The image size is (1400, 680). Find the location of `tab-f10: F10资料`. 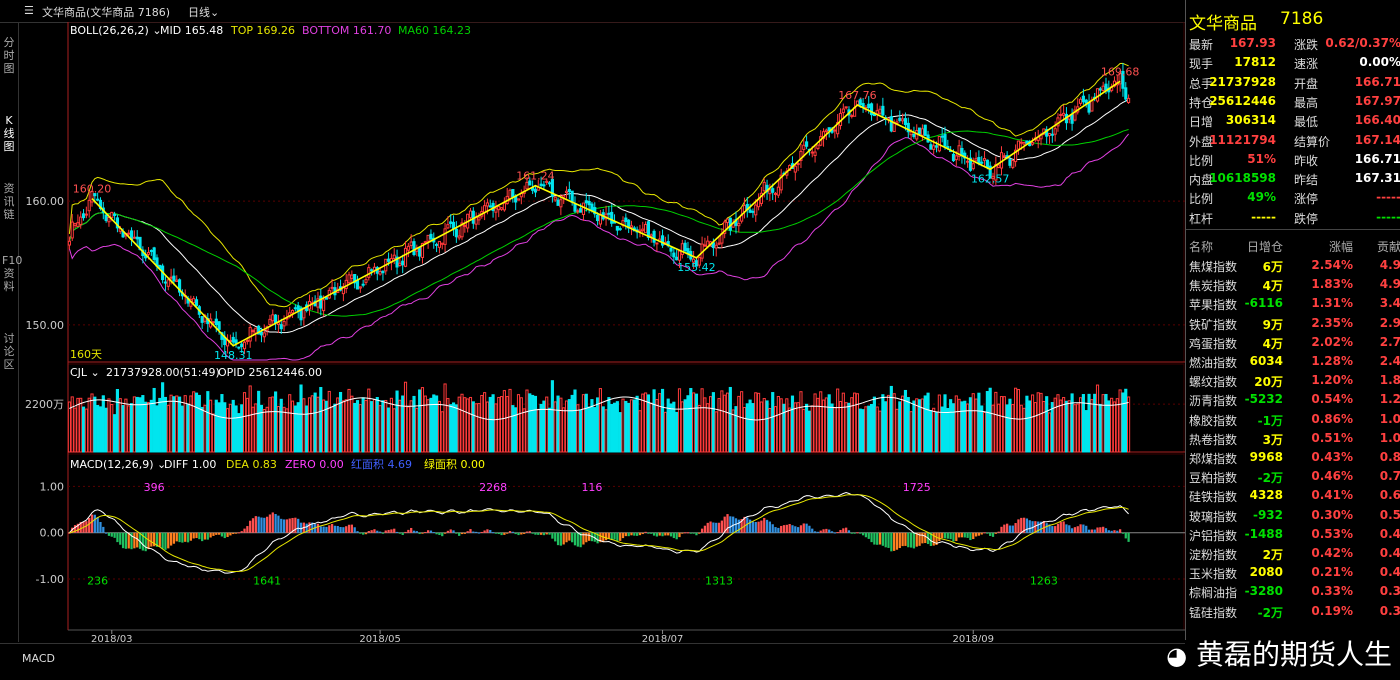

tab-f10: F10资料 is located at coordinates (12, 273).